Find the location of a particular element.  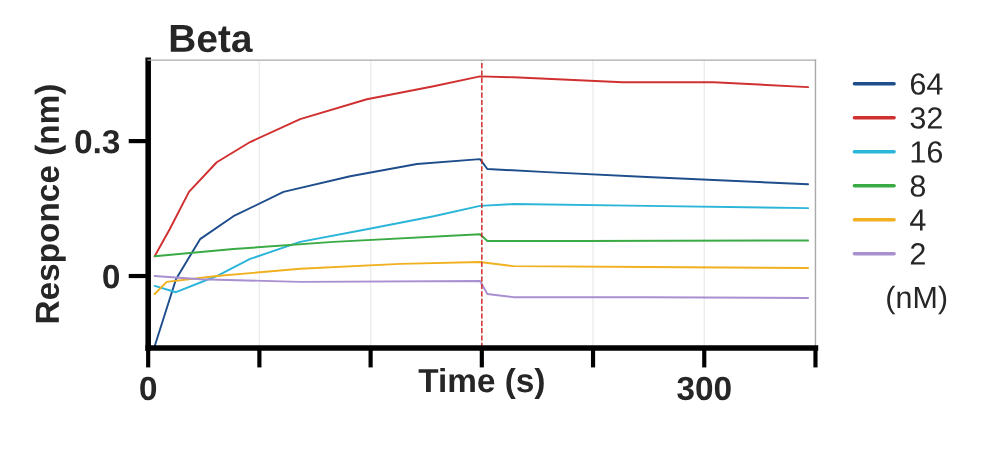

legend-label: 16 is located at coordinates (927, 152).